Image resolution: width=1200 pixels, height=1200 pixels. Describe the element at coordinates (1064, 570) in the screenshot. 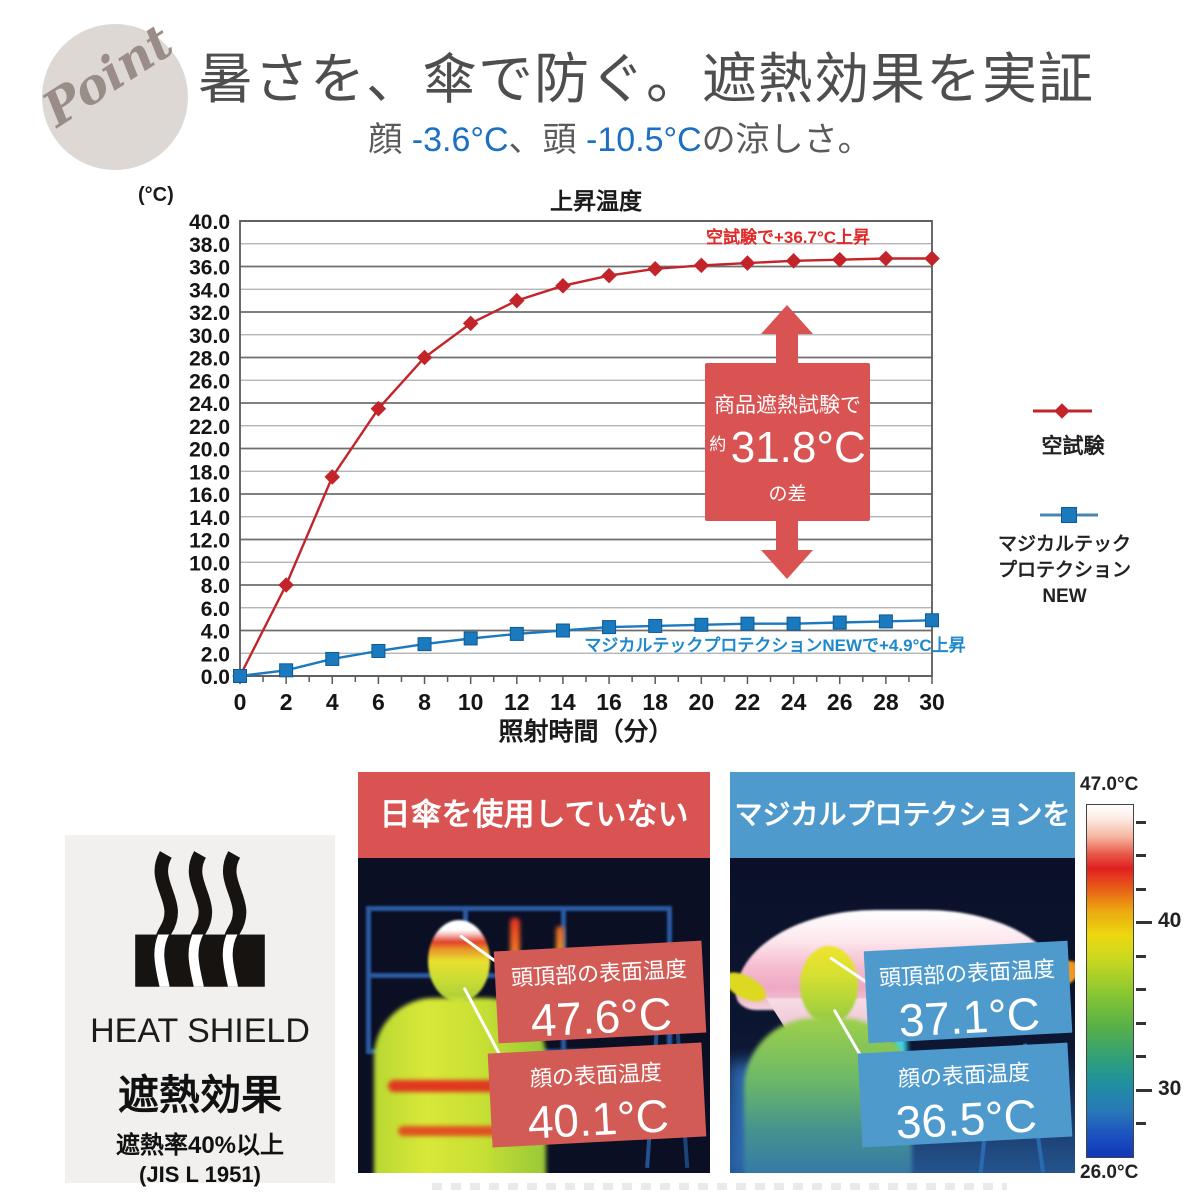

I see `legend-label-product: マジカルテック プロテクション NEW` at that location.